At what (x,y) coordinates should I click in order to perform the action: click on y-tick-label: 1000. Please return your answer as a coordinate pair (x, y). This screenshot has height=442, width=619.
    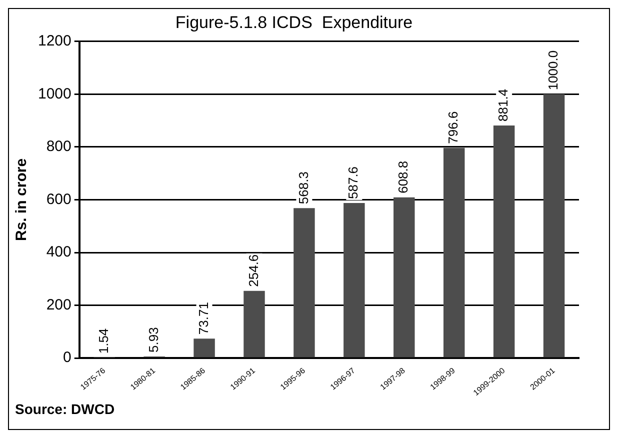
    Looking at the image, I should click on (55, 93).